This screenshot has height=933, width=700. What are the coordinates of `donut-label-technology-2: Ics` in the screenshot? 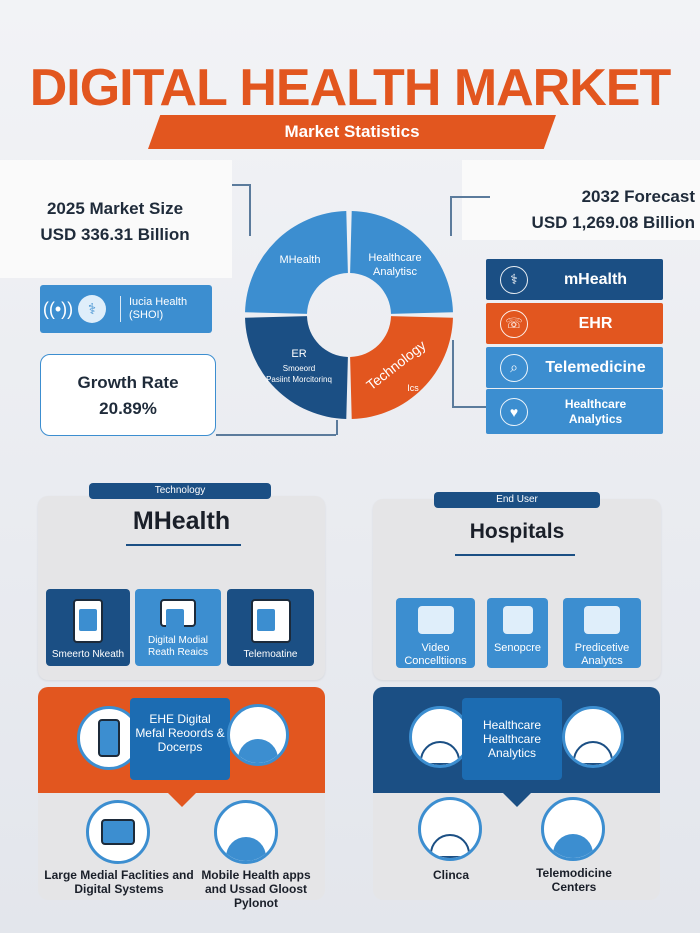 It's located at (413, 388).